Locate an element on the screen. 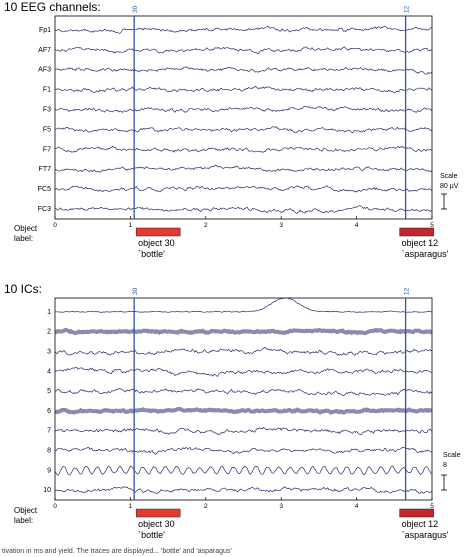 This screenshot has width=474, height=557. channel-label: 2 is located at coordinates (49, 332).